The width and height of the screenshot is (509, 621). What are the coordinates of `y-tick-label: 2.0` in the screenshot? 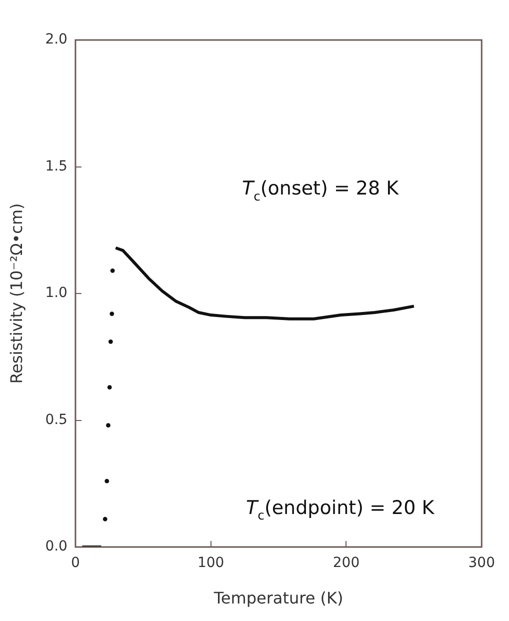 It's located at (56, 40).